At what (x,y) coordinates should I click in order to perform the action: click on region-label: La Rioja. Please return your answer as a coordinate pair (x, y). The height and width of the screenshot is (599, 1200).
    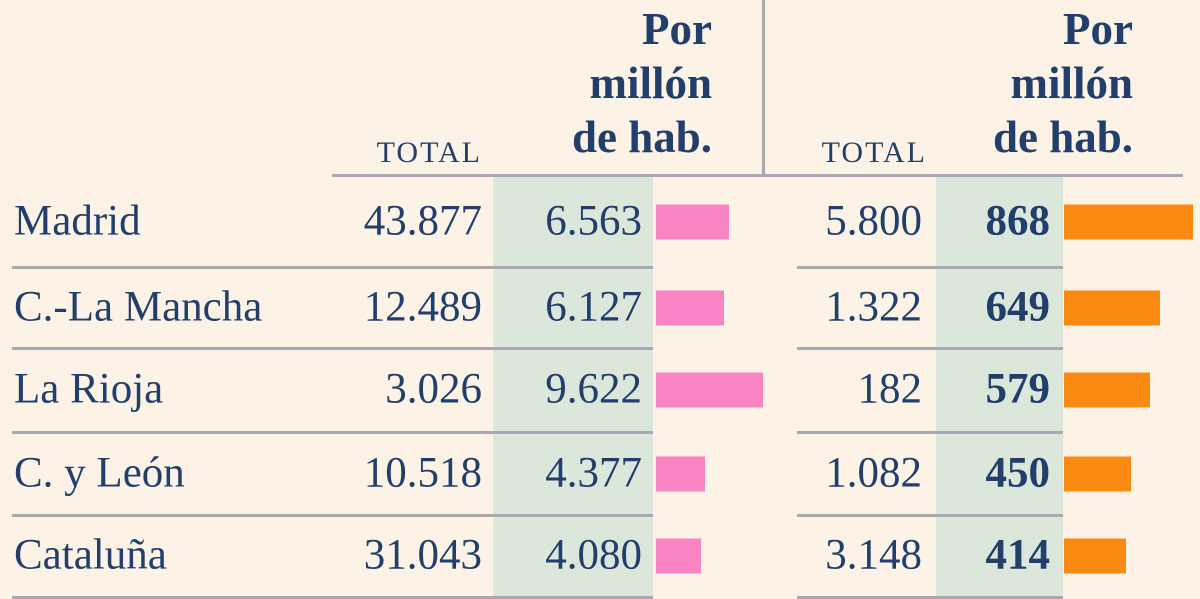
    Looking at the image, I should click on (89, 389).